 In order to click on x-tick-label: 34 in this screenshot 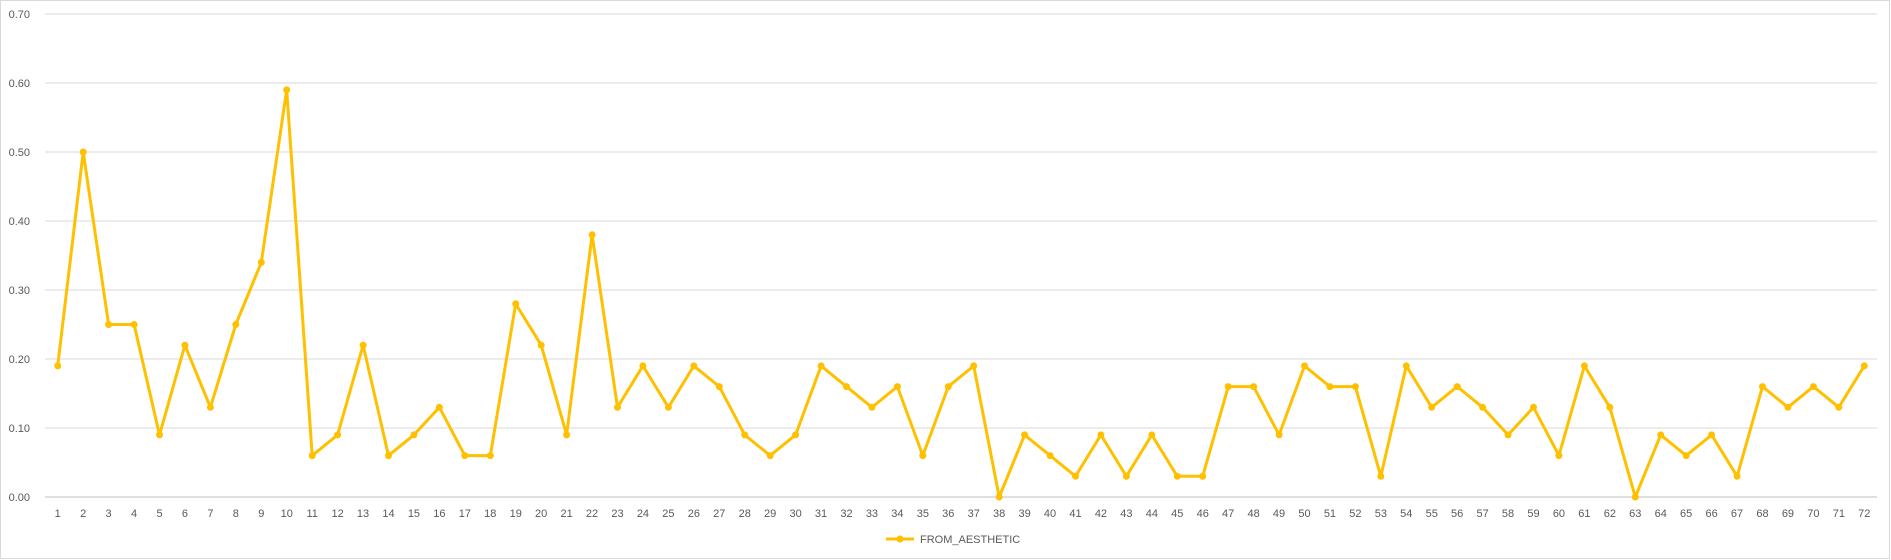, I will do `click(897, 514)`.